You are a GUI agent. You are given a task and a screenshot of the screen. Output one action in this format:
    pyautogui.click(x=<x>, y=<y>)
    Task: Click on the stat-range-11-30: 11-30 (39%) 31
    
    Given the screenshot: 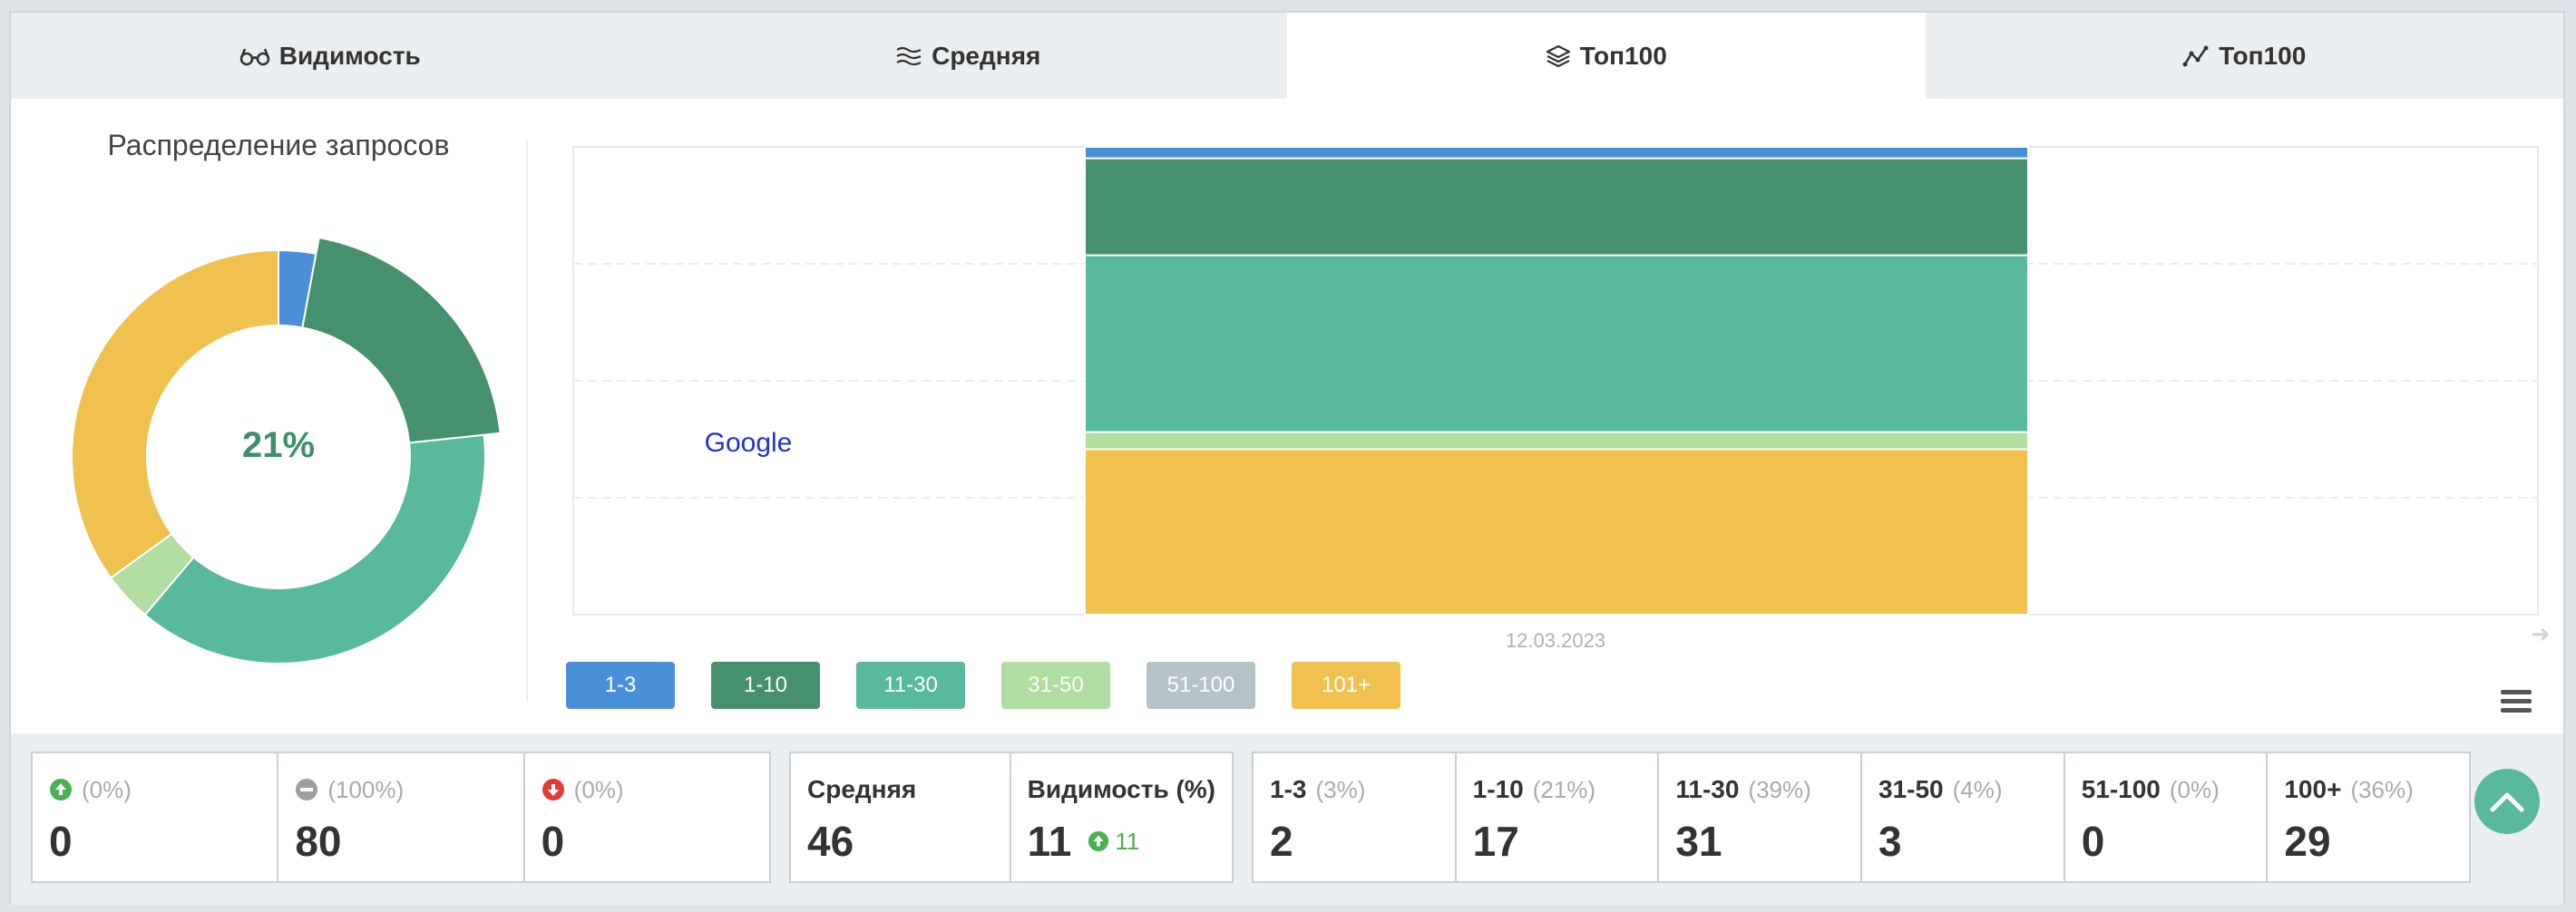 What is the action you would take?
    pyautogui.click(x=1761, y=817)
    